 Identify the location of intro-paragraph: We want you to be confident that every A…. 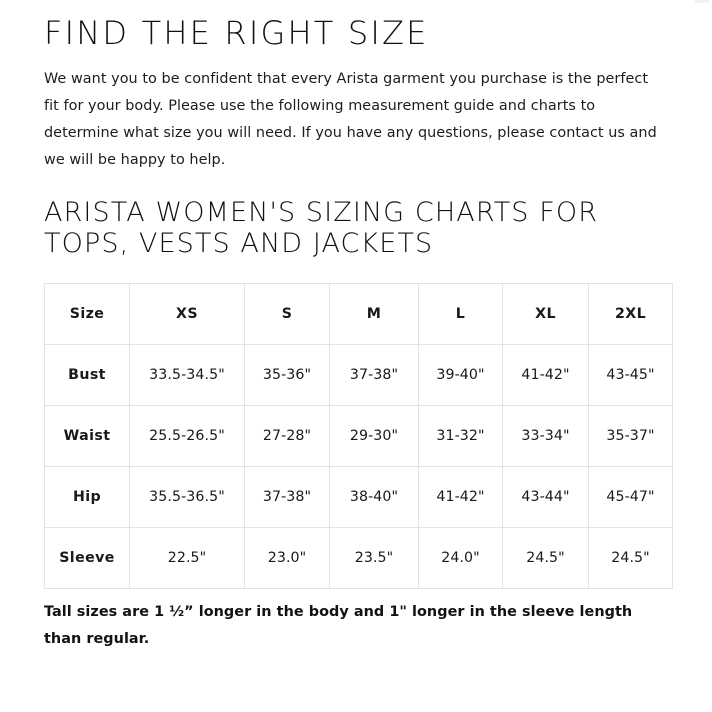
(350, 119).